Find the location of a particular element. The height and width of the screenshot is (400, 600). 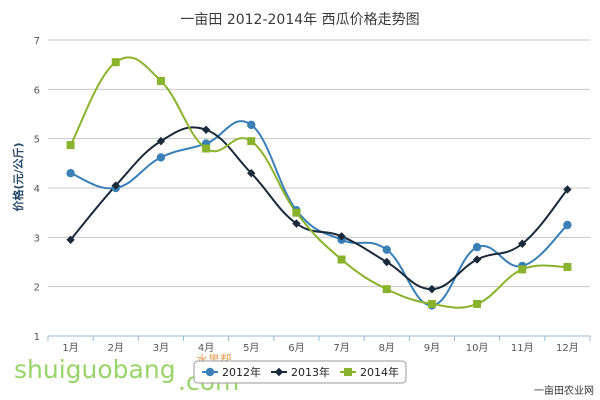

y-tick-label: 4 is located at coordinates (37, 189).